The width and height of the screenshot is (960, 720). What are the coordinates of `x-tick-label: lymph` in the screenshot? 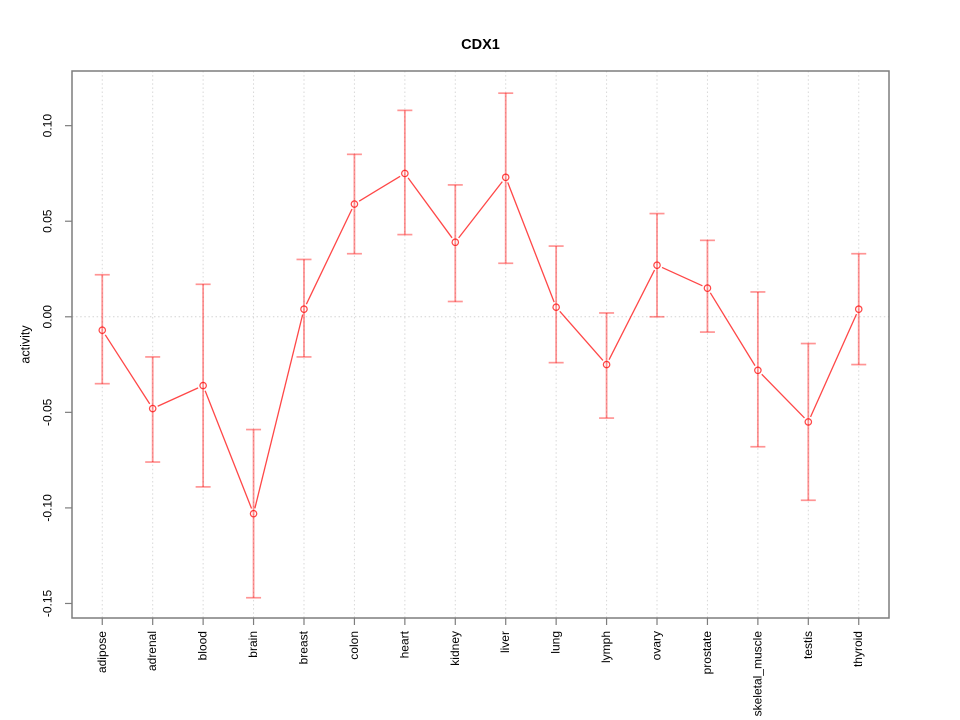 It's located at (606, 647).